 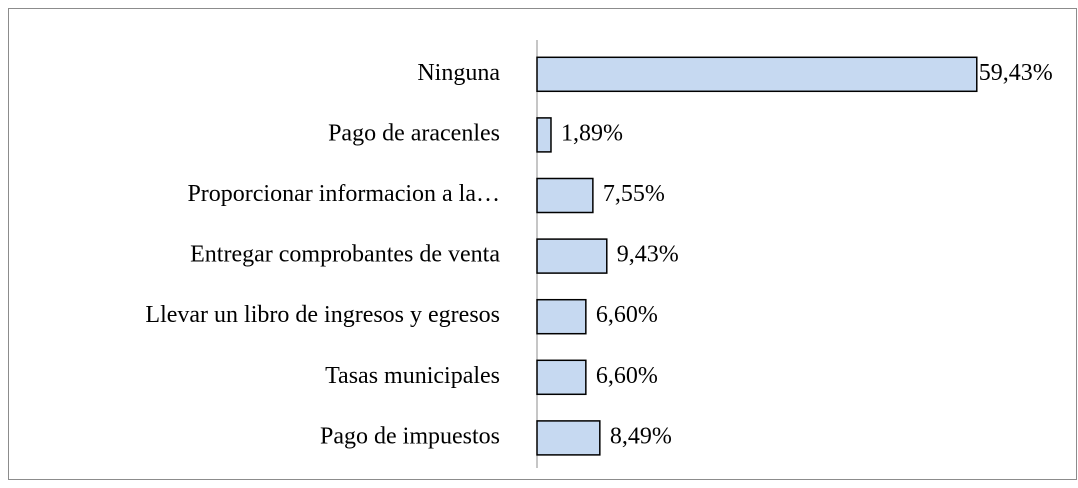 What do you see at coordinates (1016, 73) in the screenshot?
I see `value-label: 59,43%` at bounding box center [1016, 73].